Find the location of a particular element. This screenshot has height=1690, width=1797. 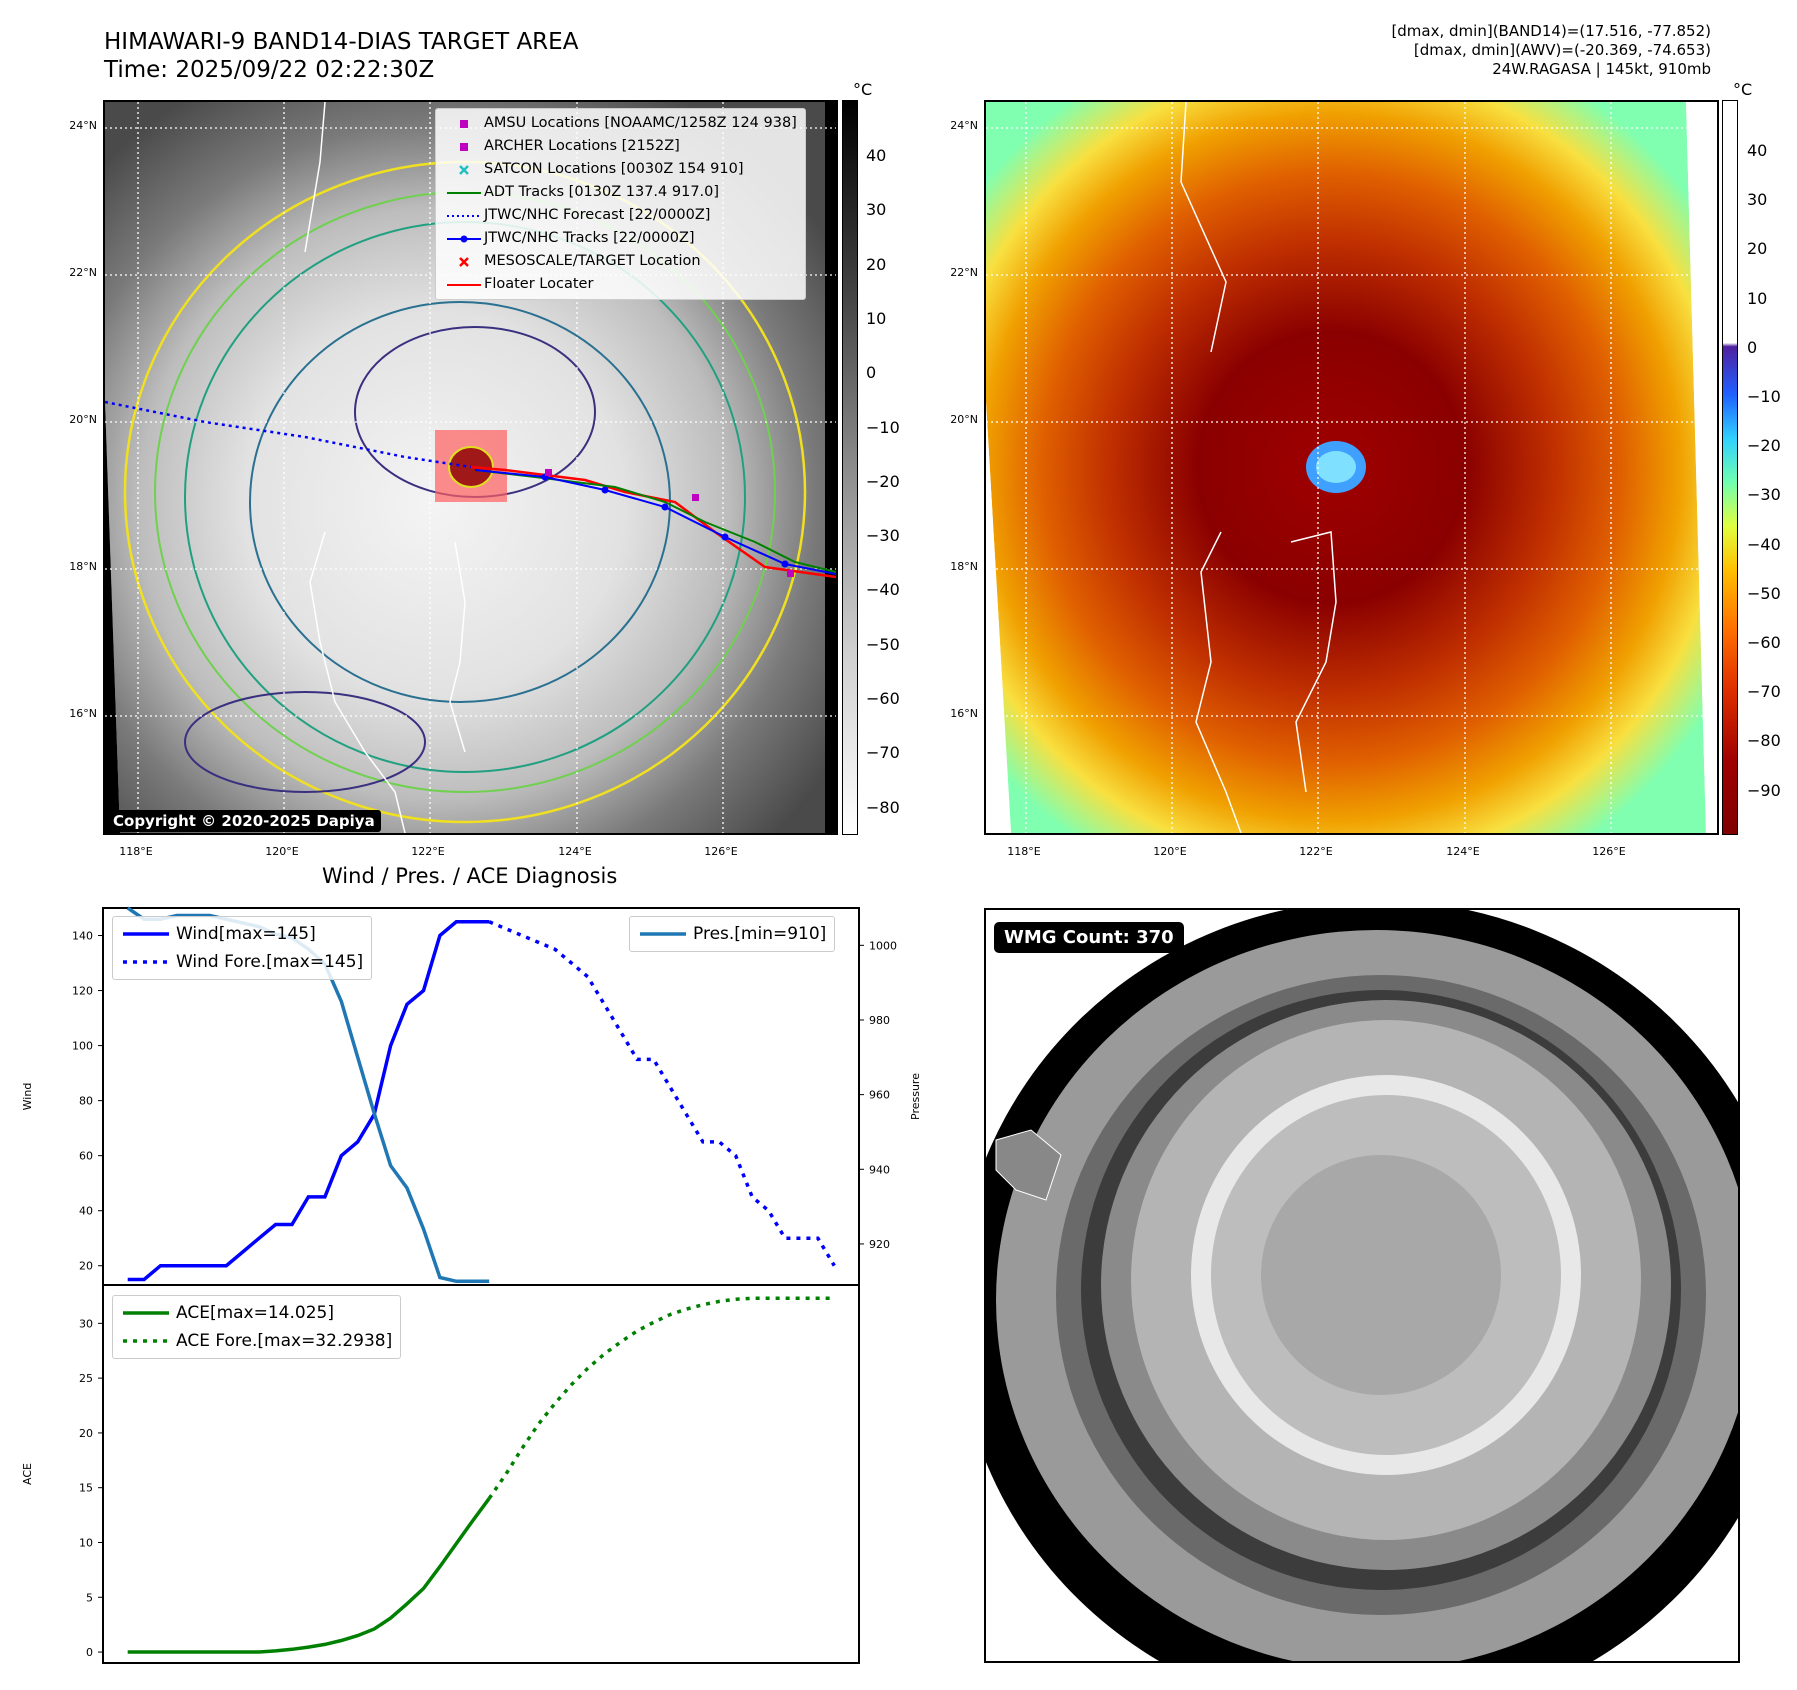

legend-entry: ACE[max=14.025] is located at coordinates (256, 1313).